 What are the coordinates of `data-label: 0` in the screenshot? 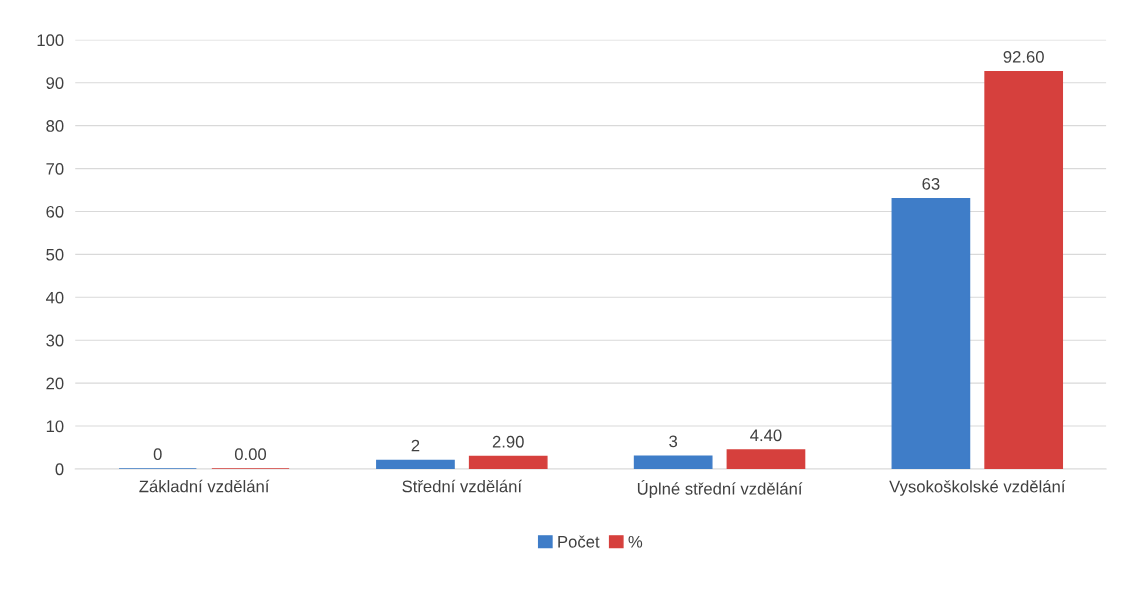 It's located at (157, 454).